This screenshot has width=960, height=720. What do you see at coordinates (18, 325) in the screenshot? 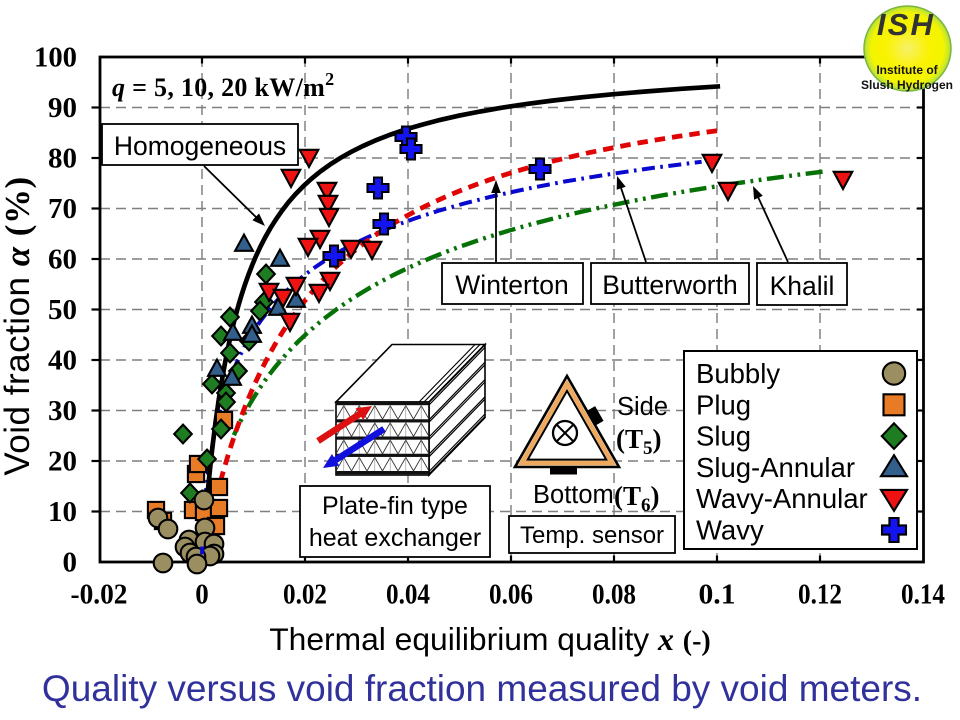
I see `svg-text: Void fraction α (%)` at bounding box center [18, 325].